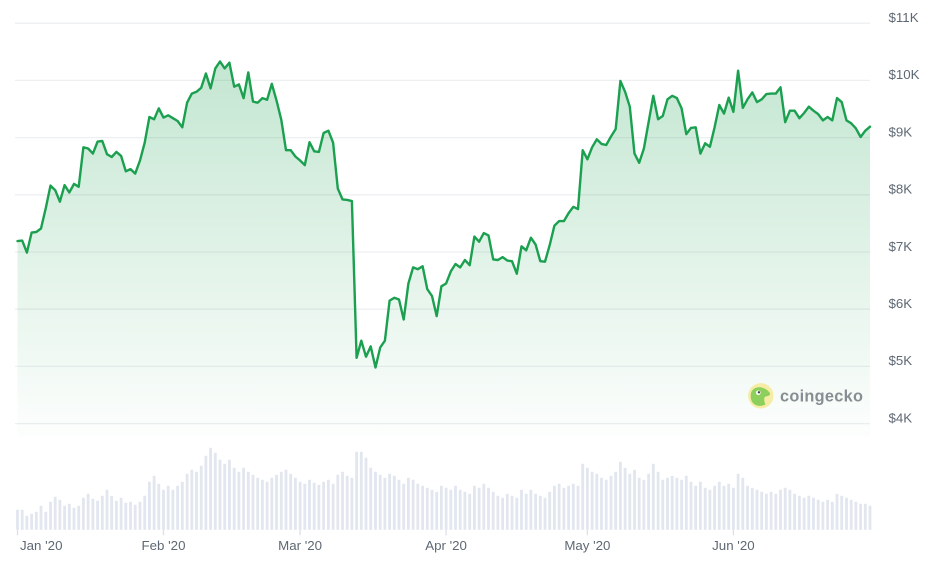 This screenshot has width=940, height=572. I want to click on svg-text: $11K, so click(904, 17).